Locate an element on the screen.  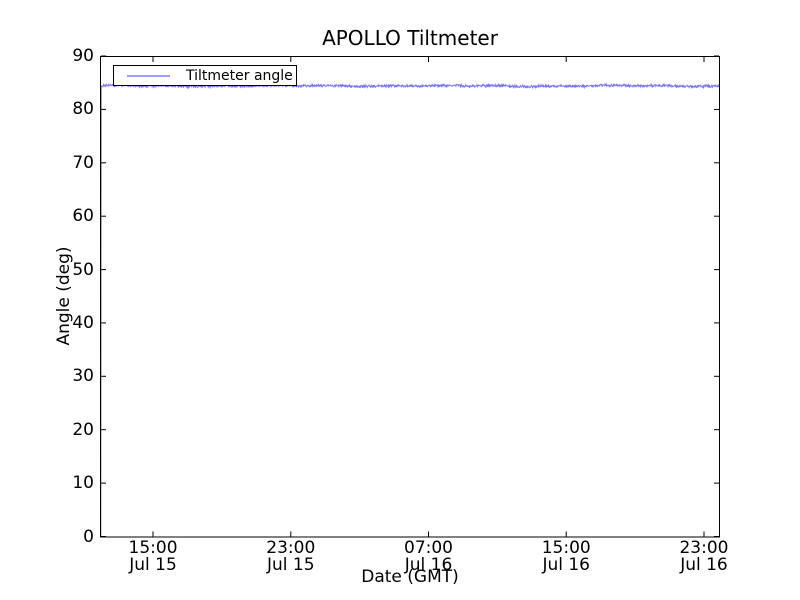
x-tick-label: 23:00 Jul 15 is located at coordinates (291, 556).